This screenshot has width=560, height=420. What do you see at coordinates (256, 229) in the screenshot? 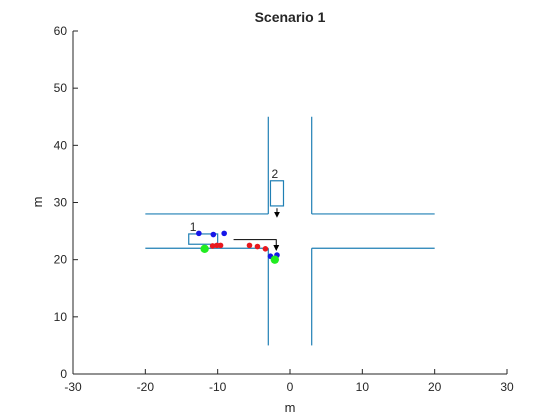
I see `arrows` at bounding box center [256, 229].